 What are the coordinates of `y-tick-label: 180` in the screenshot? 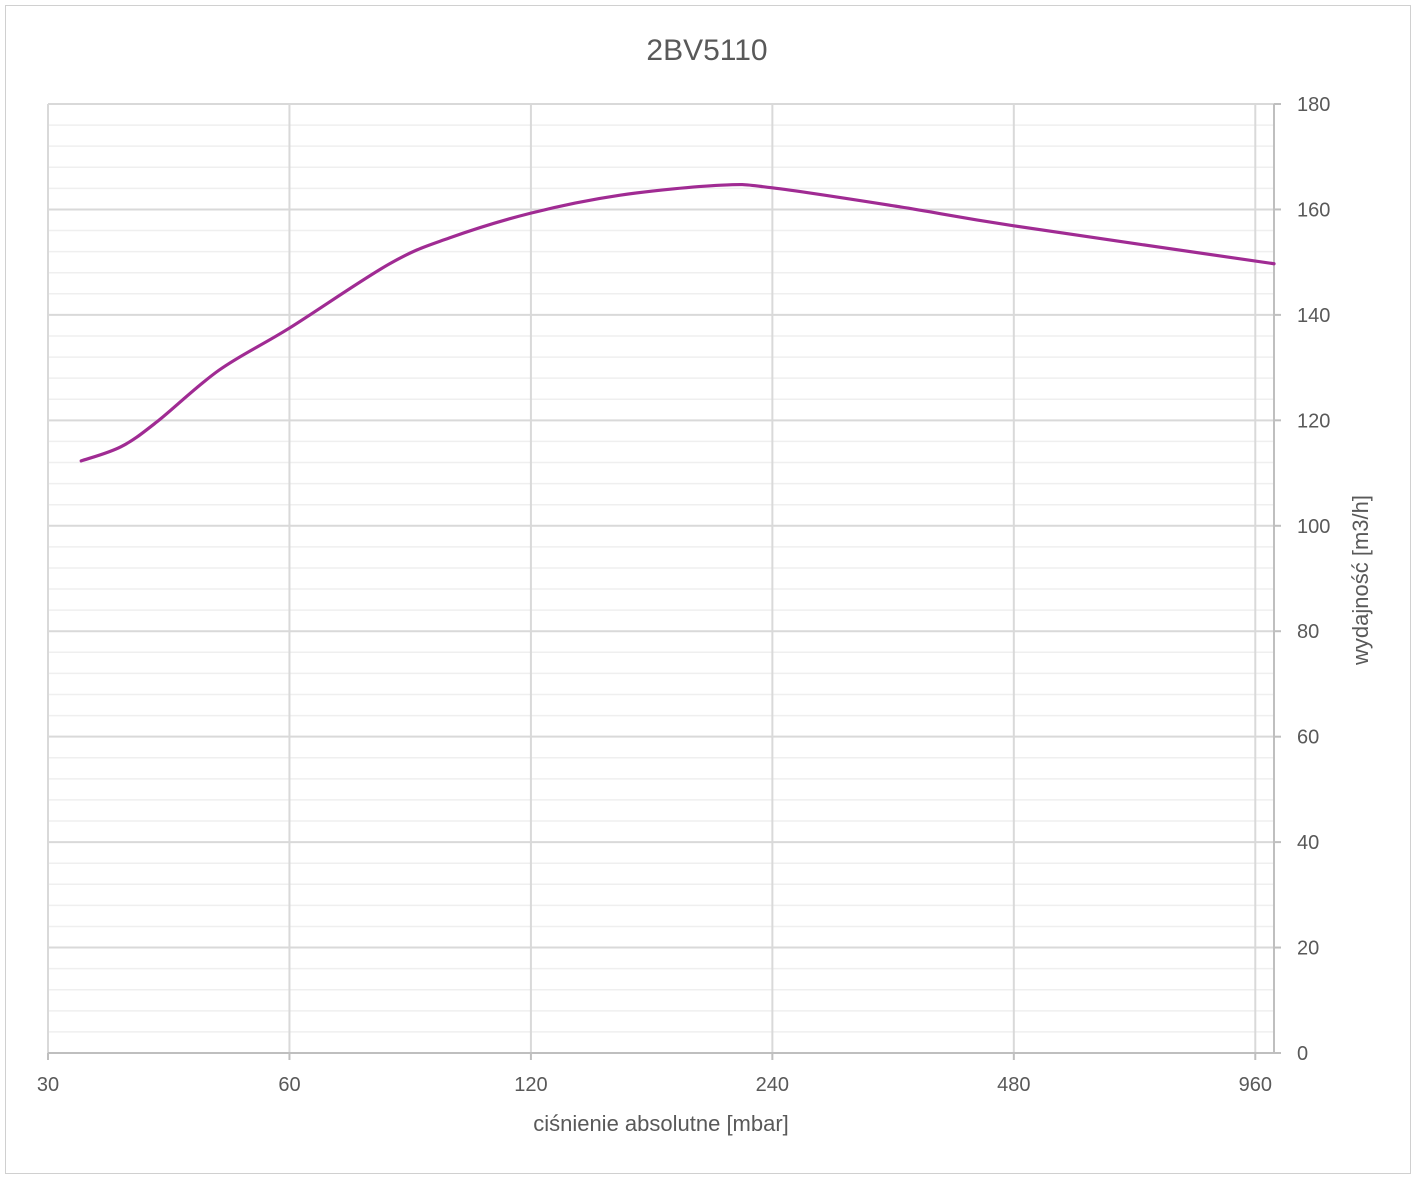 It's located at (1313, 105).